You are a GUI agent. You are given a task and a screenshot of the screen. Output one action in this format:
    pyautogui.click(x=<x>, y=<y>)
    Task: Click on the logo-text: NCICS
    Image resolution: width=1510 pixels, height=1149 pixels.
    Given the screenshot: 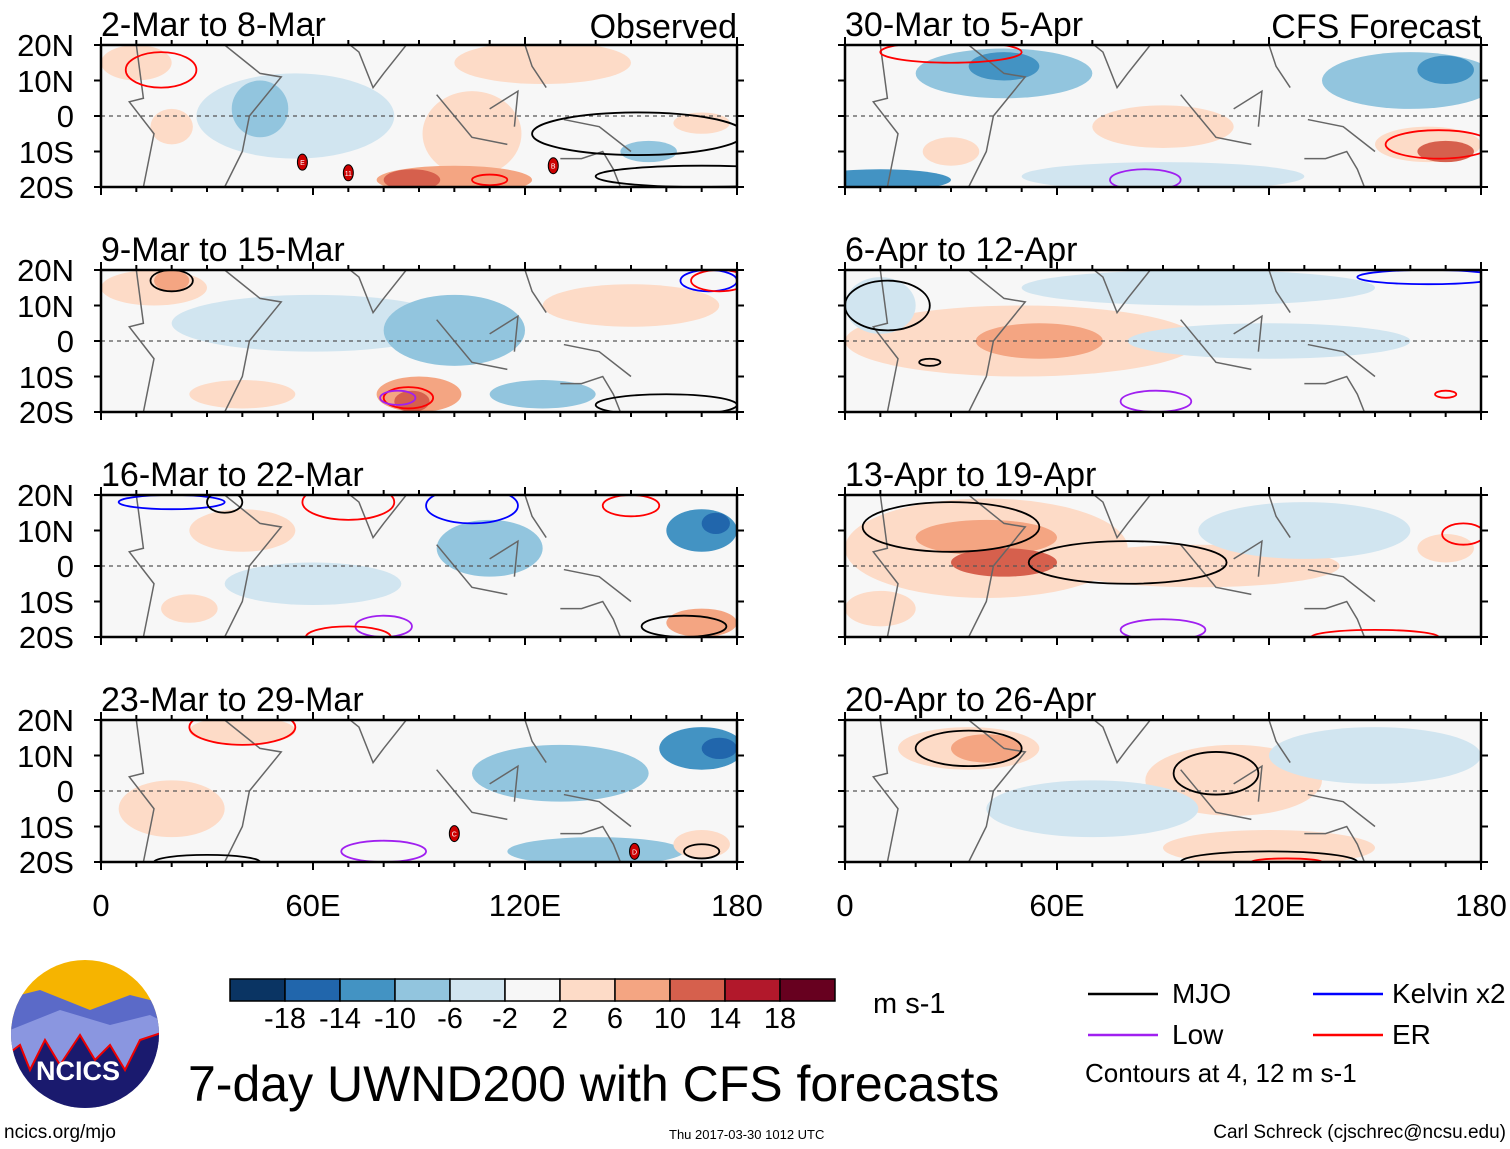 What is the action you would take?
    pyautogui.click(x=78, y=1071)
    